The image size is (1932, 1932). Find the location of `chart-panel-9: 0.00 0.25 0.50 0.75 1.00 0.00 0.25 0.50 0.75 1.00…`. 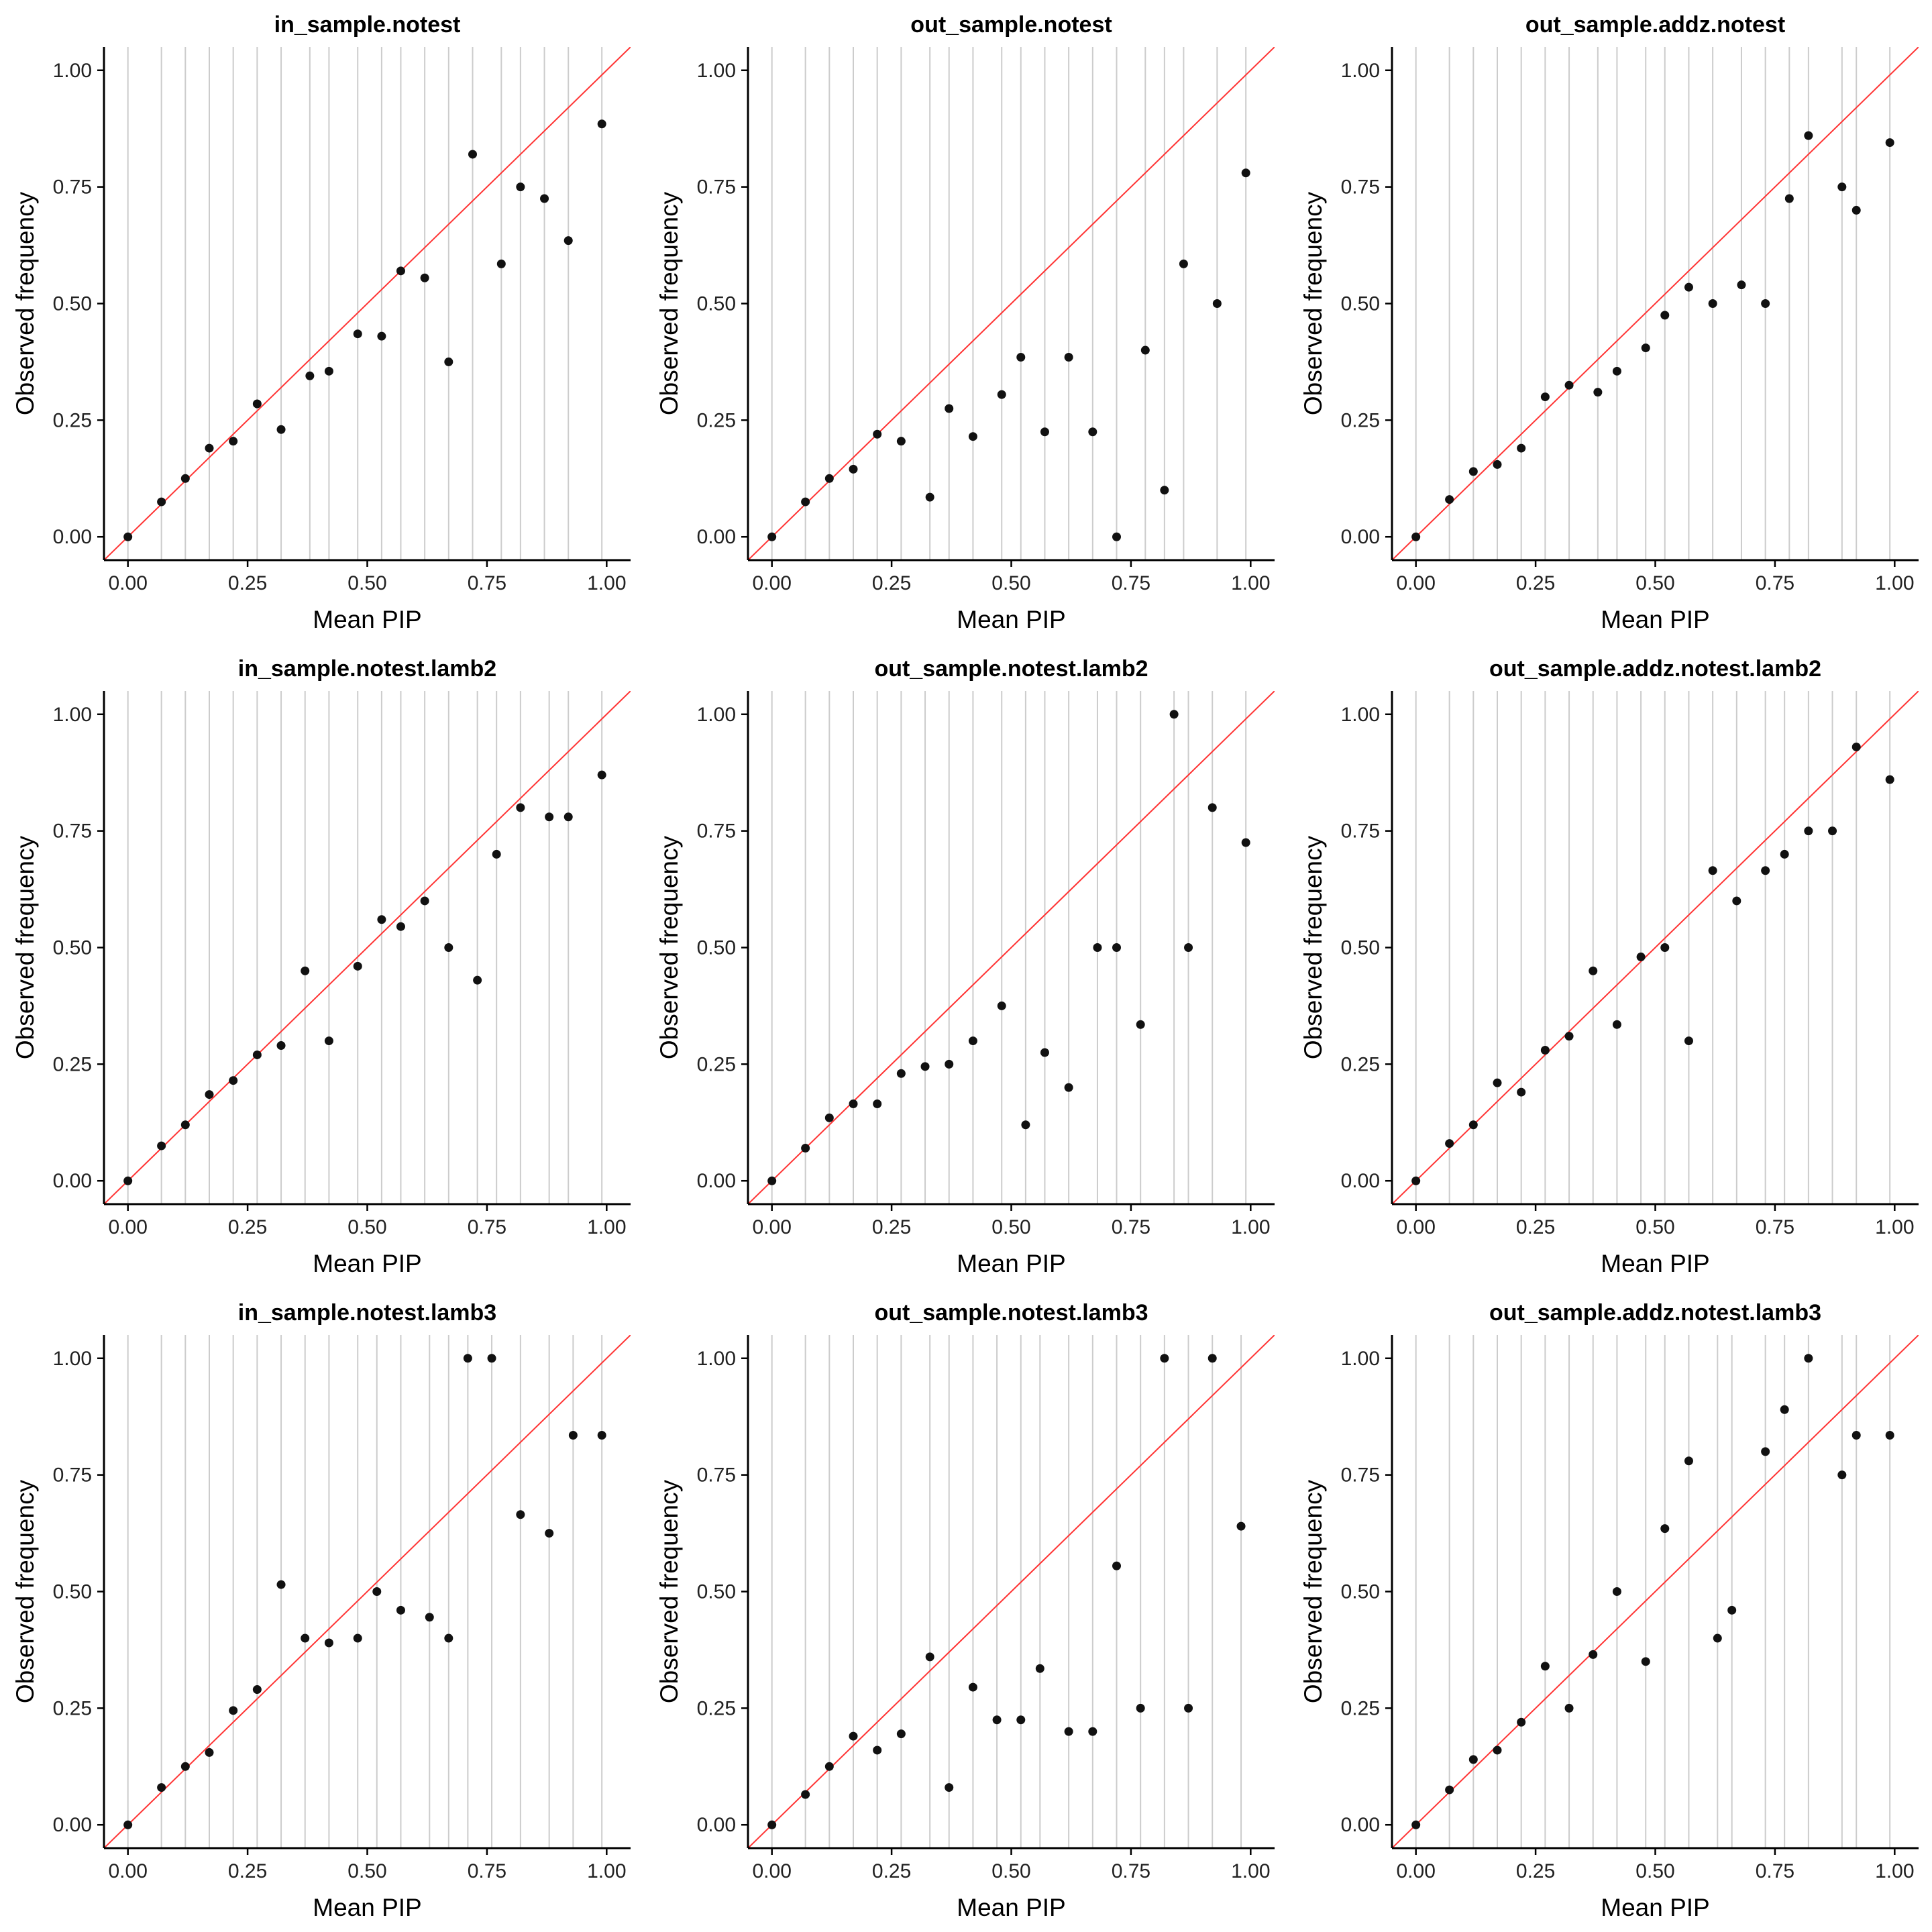

chart-panel-9: 0.00 0.25 0.50 0.75 1.00 0.00 0.25 0.50 0.75 1.00… is located at coordinates (1609, 1610).